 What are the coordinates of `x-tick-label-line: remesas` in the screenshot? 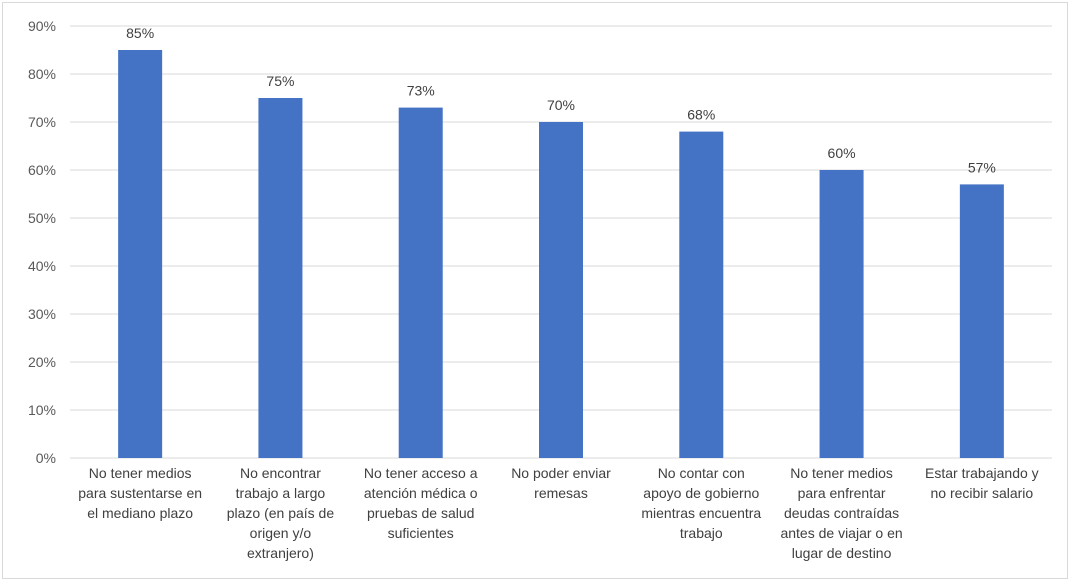 It's located at (561, 493).